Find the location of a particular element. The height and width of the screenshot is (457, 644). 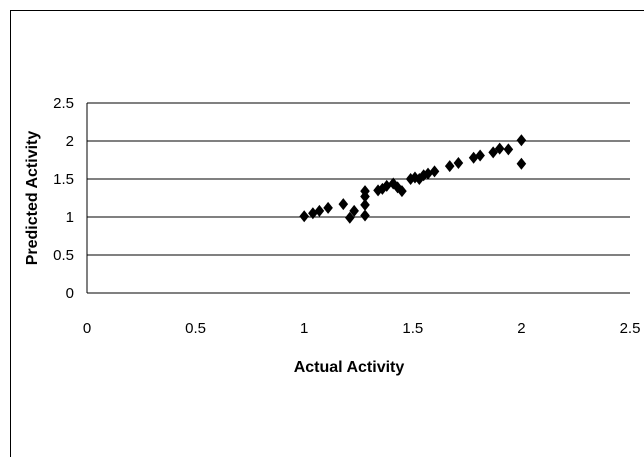

x-tick-label: 0 is located at coordinates (87, 328).